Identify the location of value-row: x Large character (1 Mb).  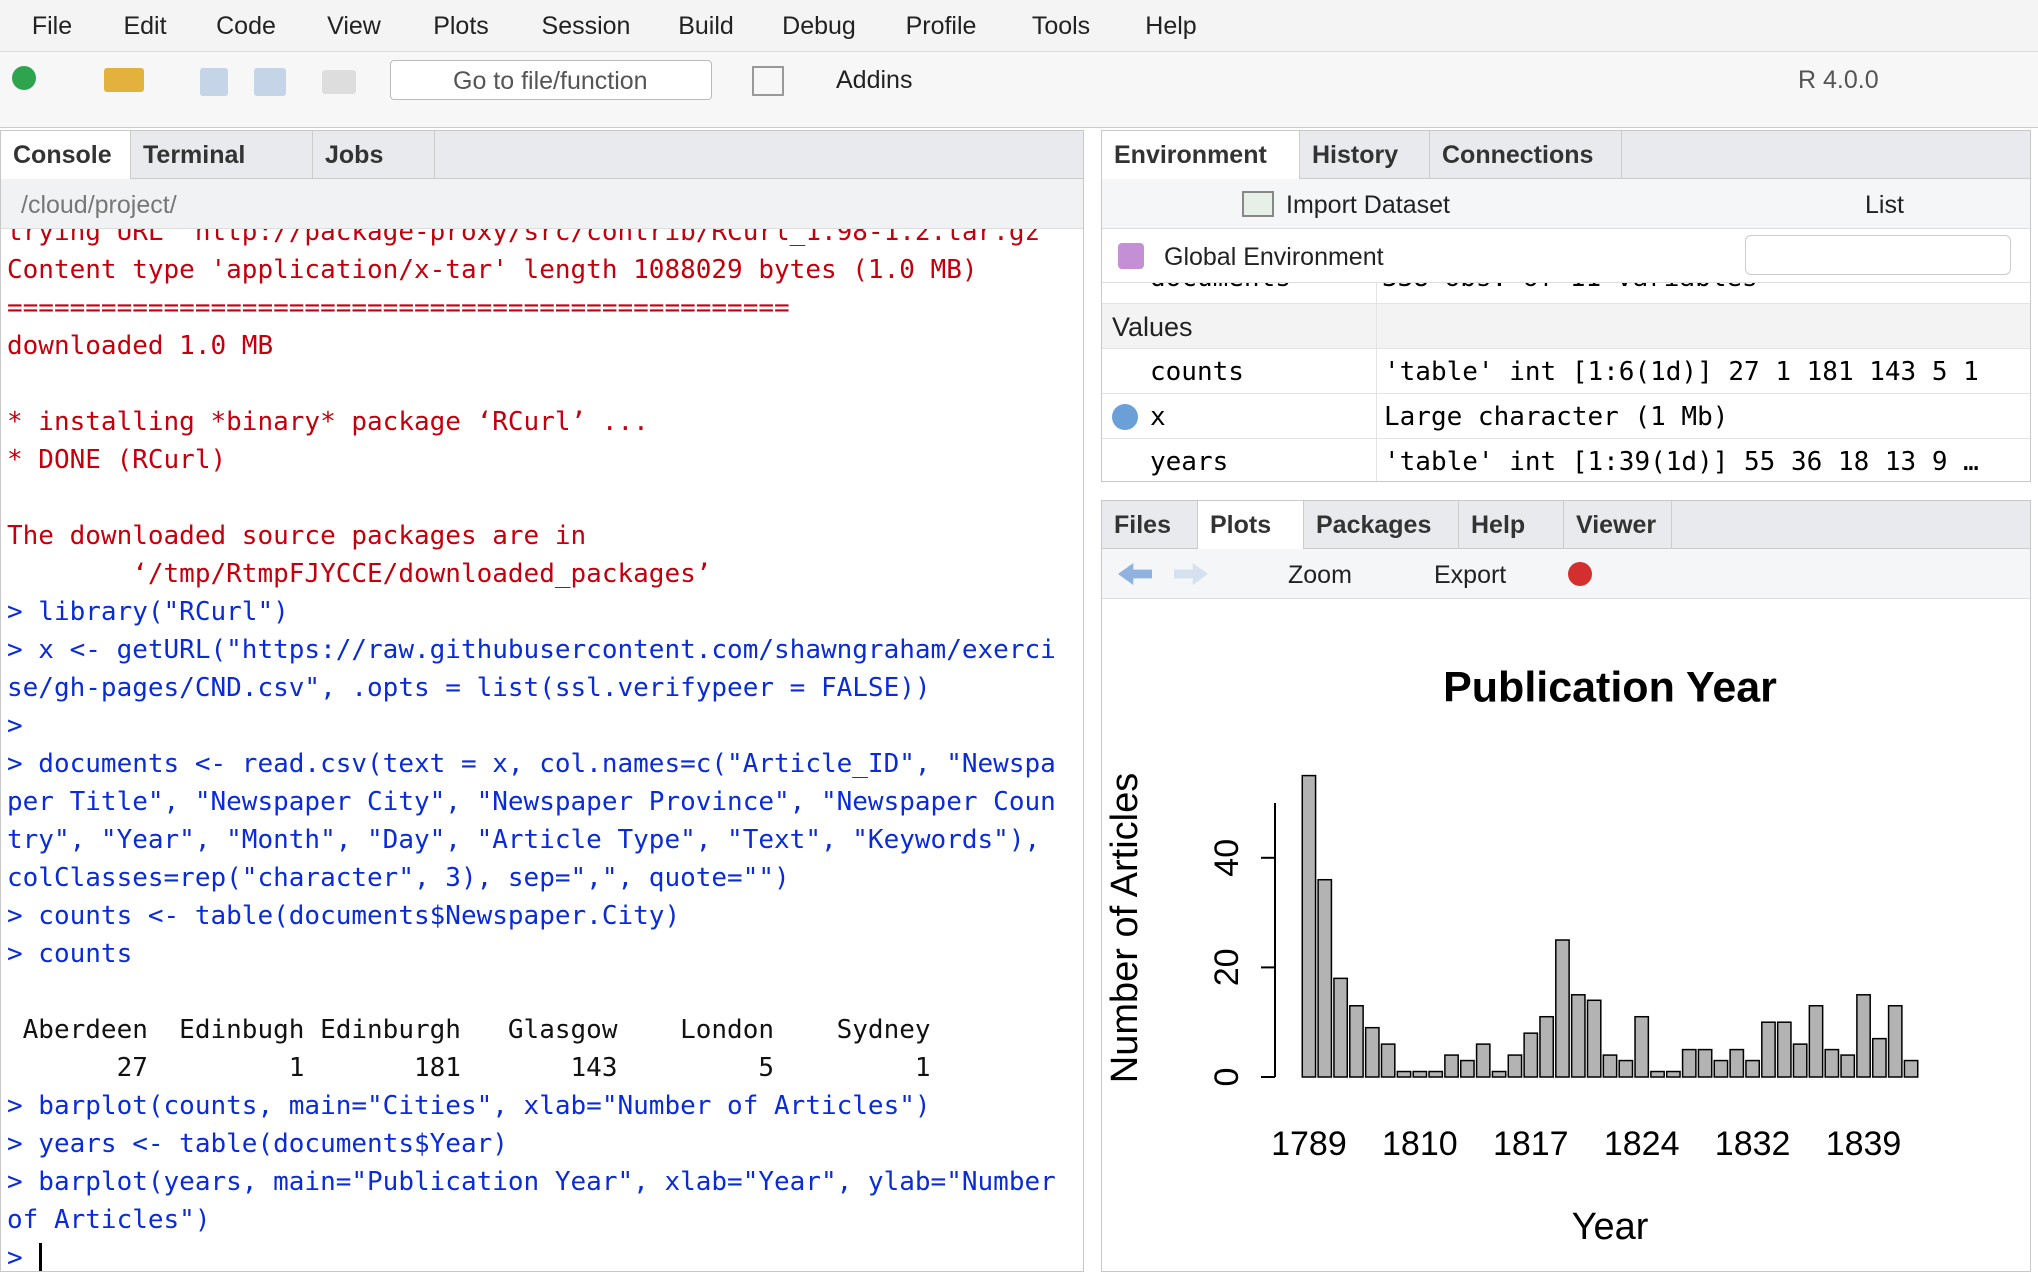
(1566, 416).